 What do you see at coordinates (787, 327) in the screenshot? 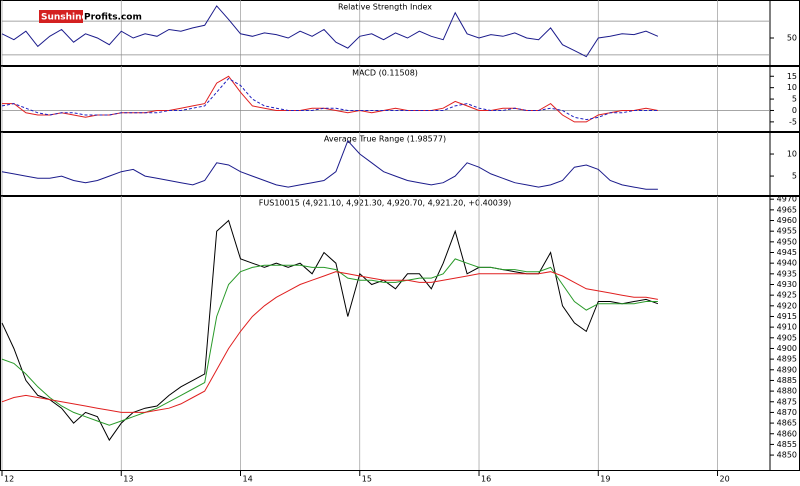
I see `y-tick-label: 4910` at bounding box center [787, 327].